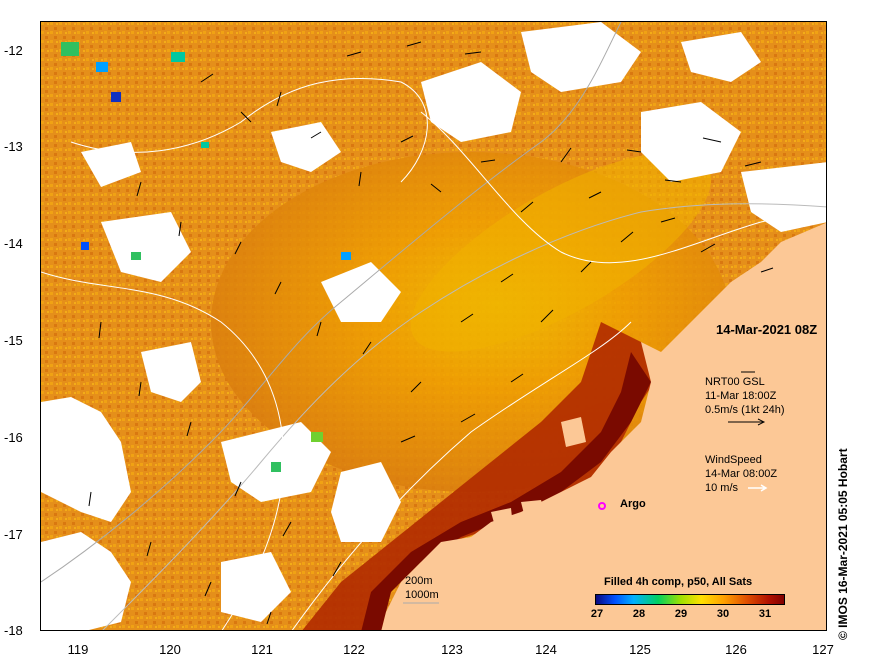 The width and height of the screenshot is (871, 666). Describe the element at coordinates (690, 599) in the screenshot. I see `sst-colorbar` at that location.